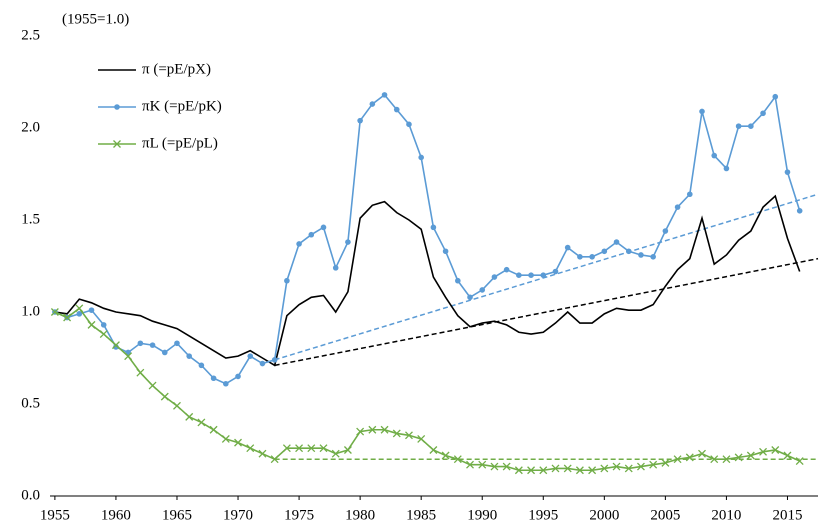  I want to click on x-tick-label: 1995, so click(543, 515).